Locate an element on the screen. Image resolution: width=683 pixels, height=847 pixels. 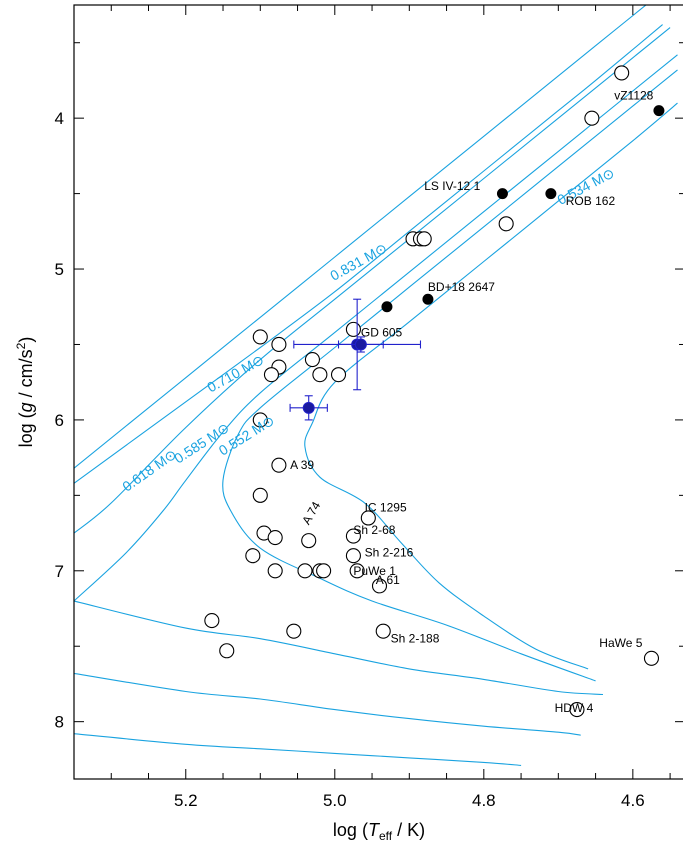
star-label: BD+18 2647 is located at coordinates (461, 287).